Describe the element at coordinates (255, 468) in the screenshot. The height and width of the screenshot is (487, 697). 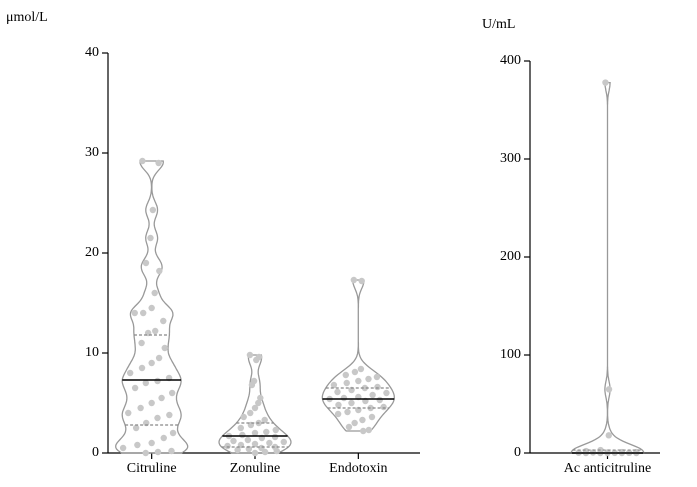
I see `x-tick-label: Zonuline` at that location.